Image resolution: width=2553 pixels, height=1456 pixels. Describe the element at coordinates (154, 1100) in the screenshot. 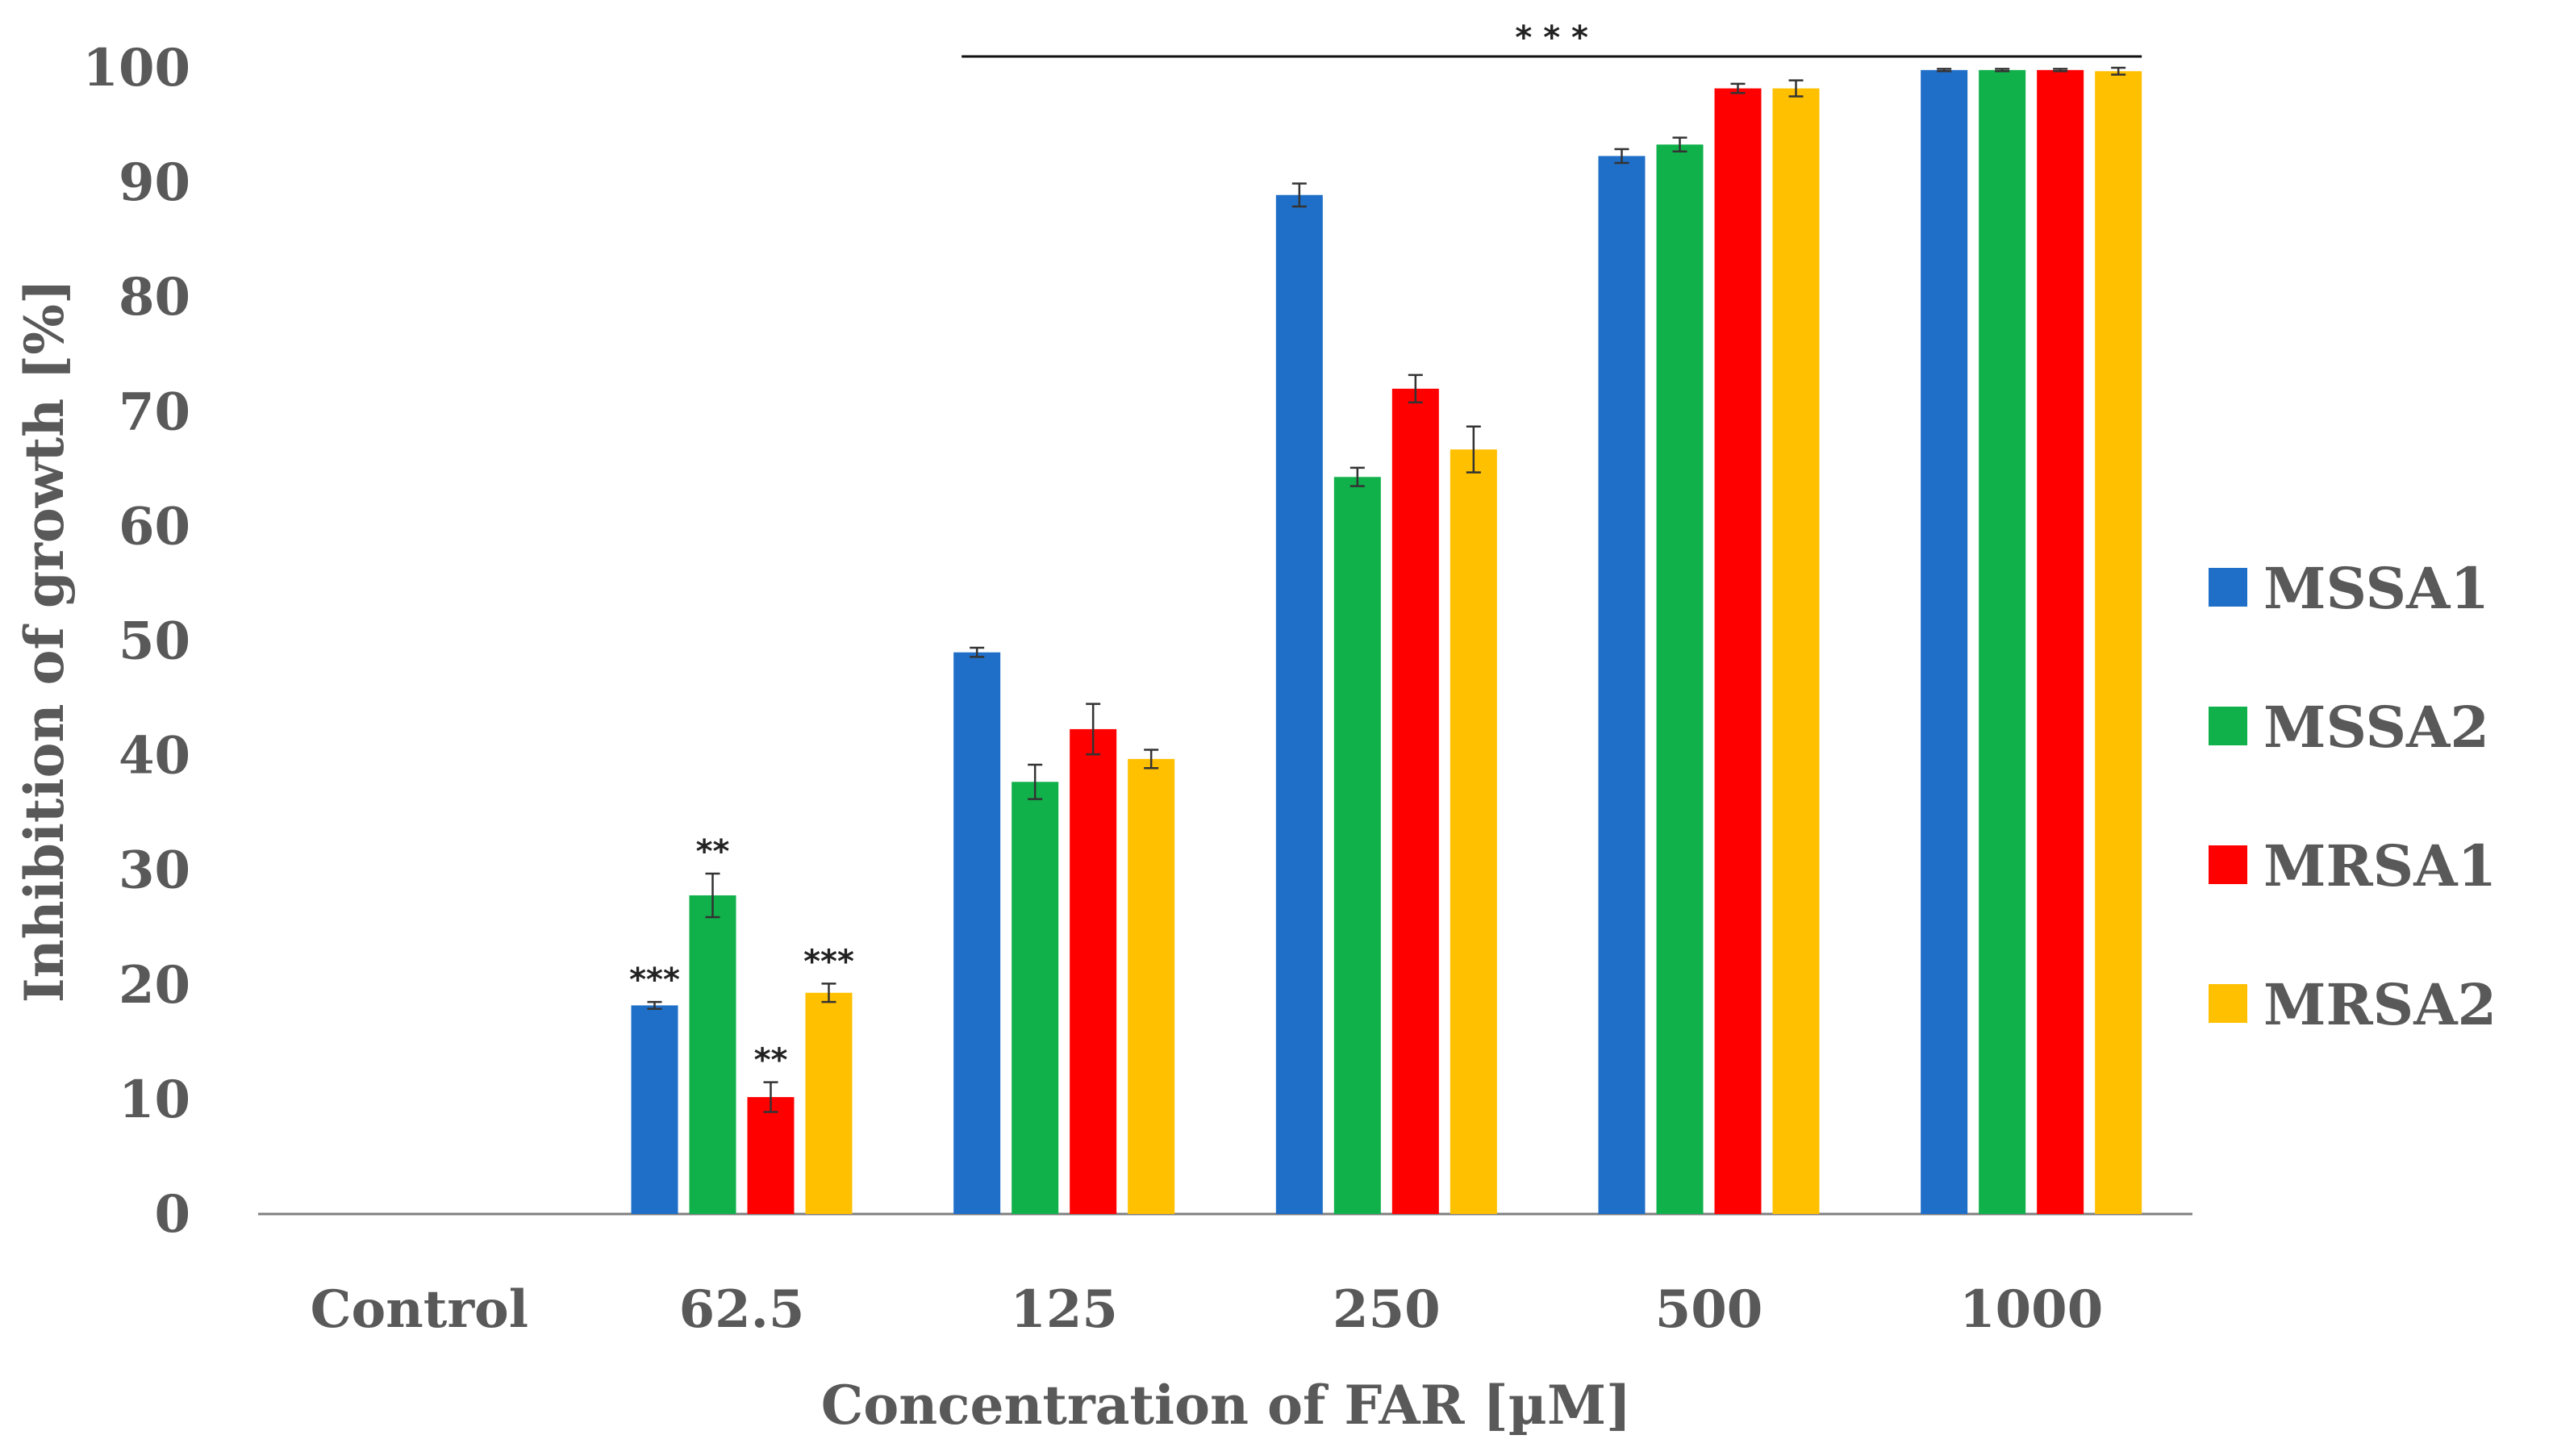

I see `y-tick-label: 10` at that location.